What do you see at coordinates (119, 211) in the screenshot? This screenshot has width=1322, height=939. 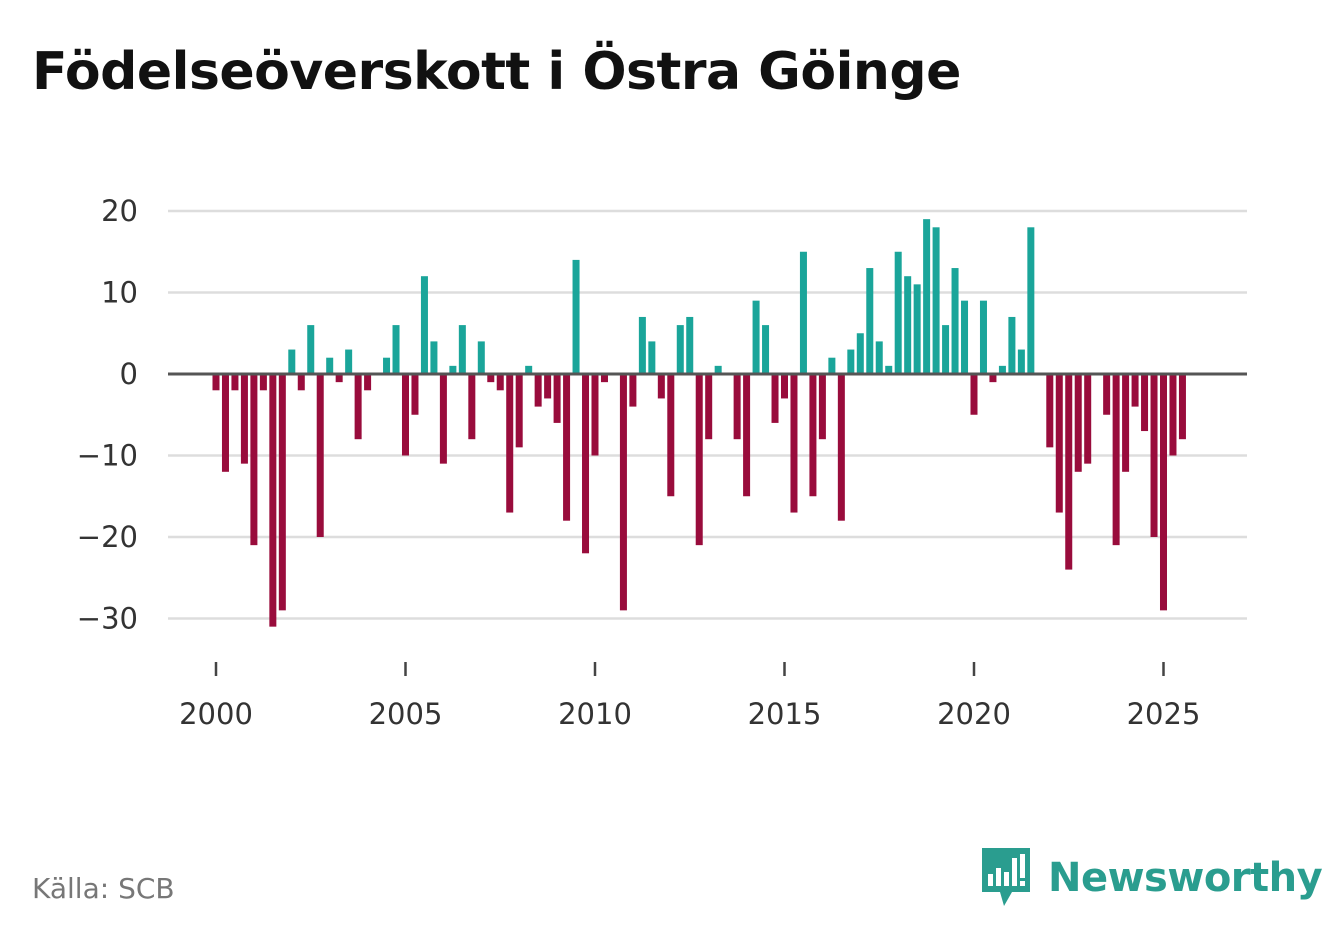 I see `y-tick-label: 20` at bounding box center [119, 211].